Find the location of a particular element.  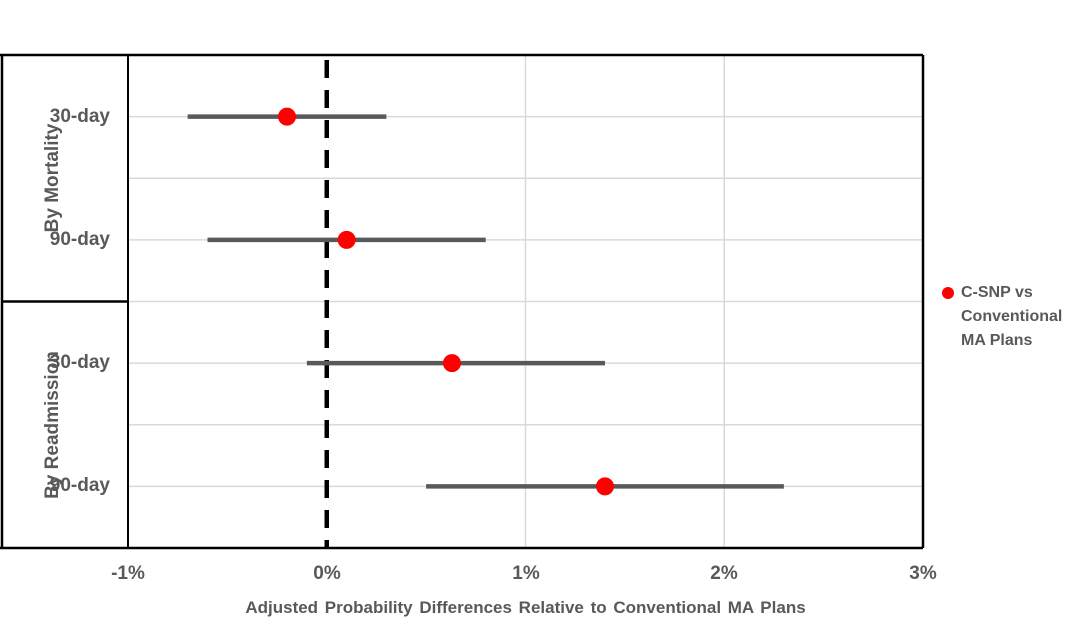

x-axis-tick-0pct: 0% is located at coordinates (327, 573).